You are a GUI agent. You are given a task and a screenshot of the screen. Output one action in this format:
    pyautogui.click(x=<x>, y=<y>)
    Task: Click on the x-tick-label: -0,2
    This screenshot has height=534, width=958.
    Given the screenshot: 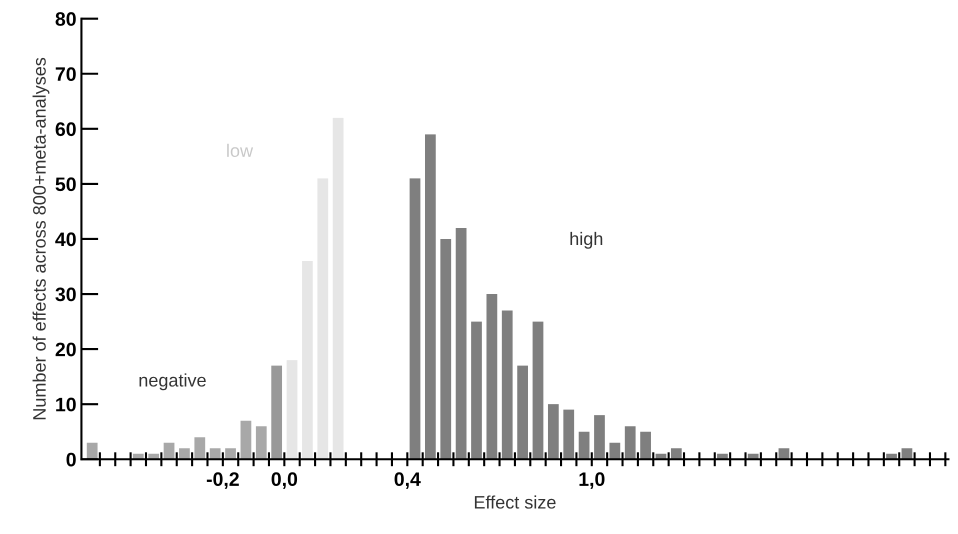 What is the action you would take?
    pyautogui.click(x=222, y=480)
    